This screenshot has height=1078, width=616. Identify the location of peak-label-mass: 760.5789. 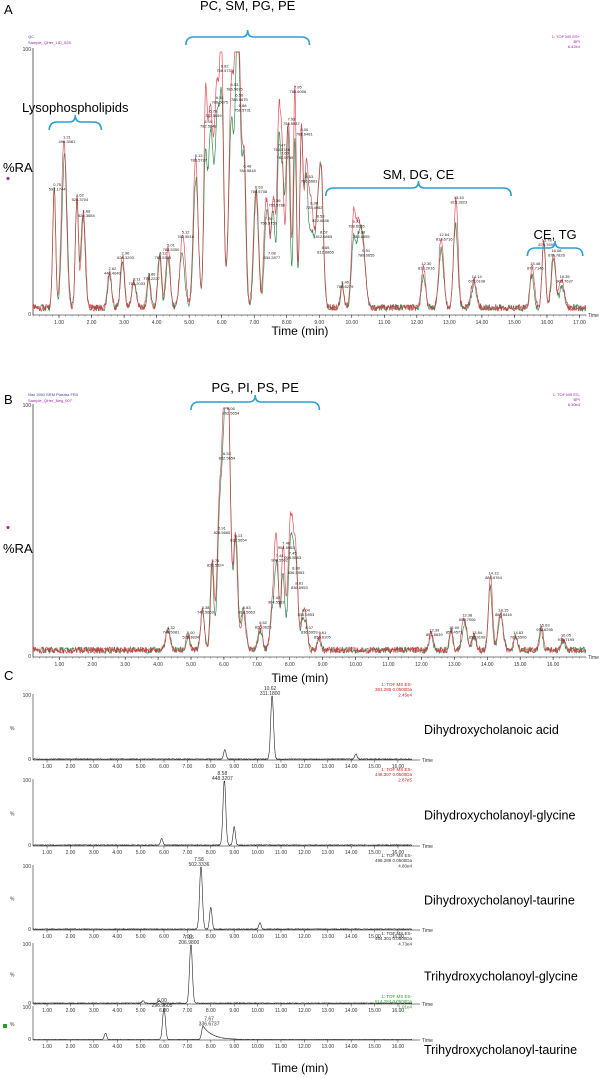
(285, 157).